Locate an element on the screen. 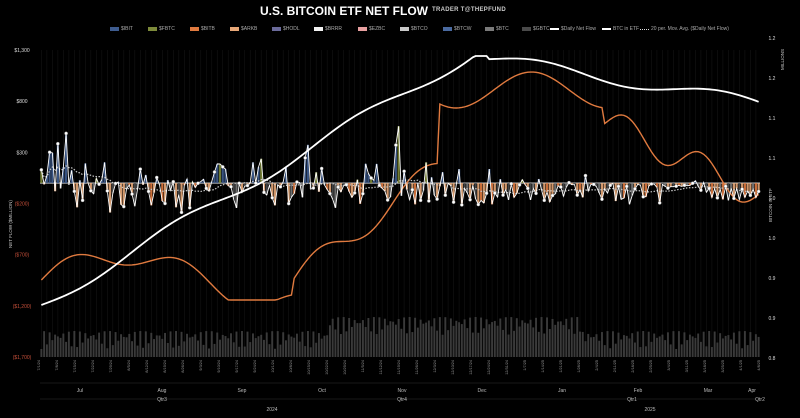  quarter-label: Qtr4 is located at coordinates (402, 400).